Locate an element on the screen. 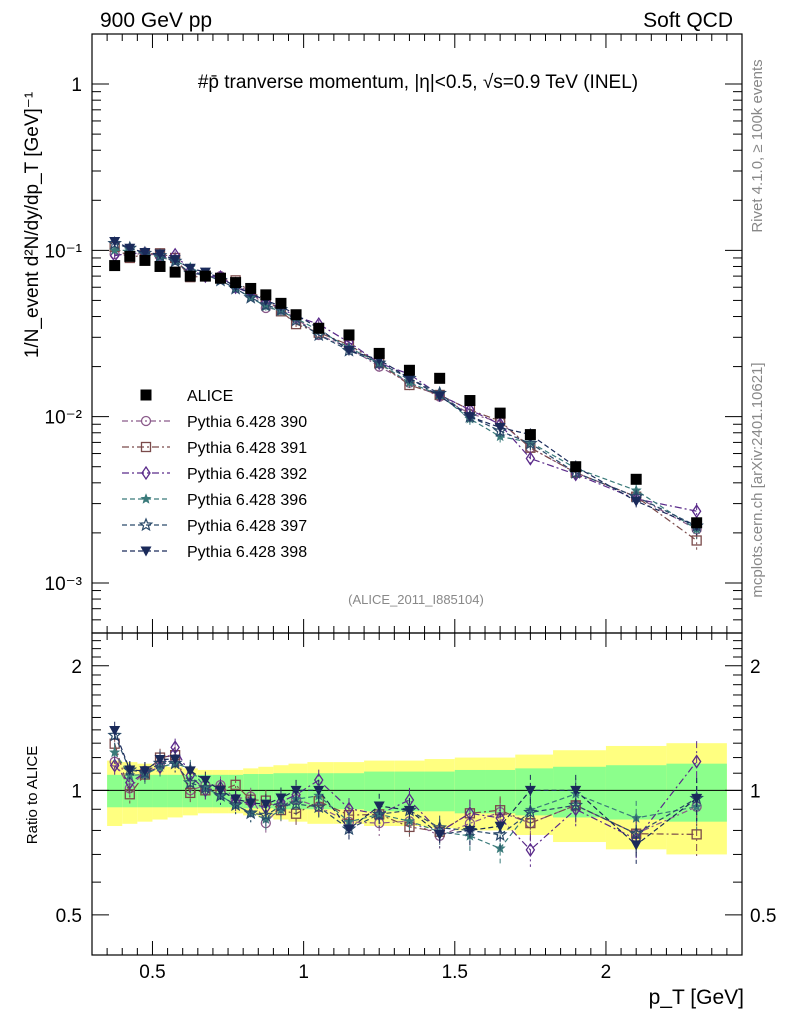 Image resolution: width=786 pixels, height=1024 pixels. legend-label: ALICE is located at coordinates (210, 396).